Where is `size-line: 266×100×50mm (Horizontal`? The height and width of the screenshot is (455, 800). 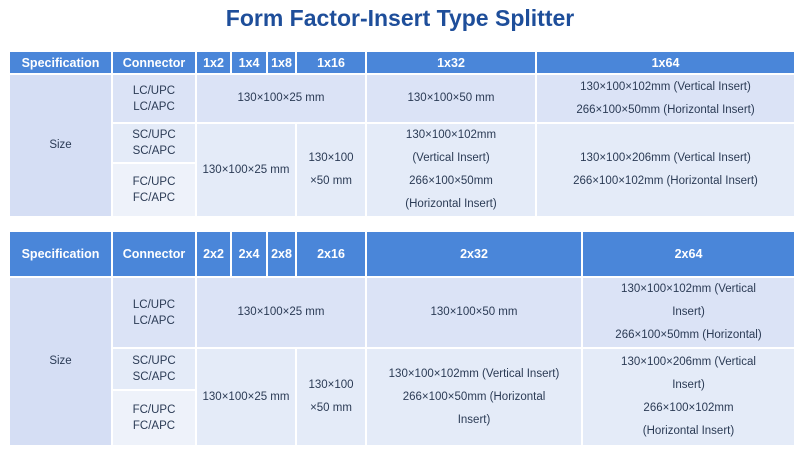
size-line: 266×100×50mm (Horizontal is located at coordinates (474, 396).